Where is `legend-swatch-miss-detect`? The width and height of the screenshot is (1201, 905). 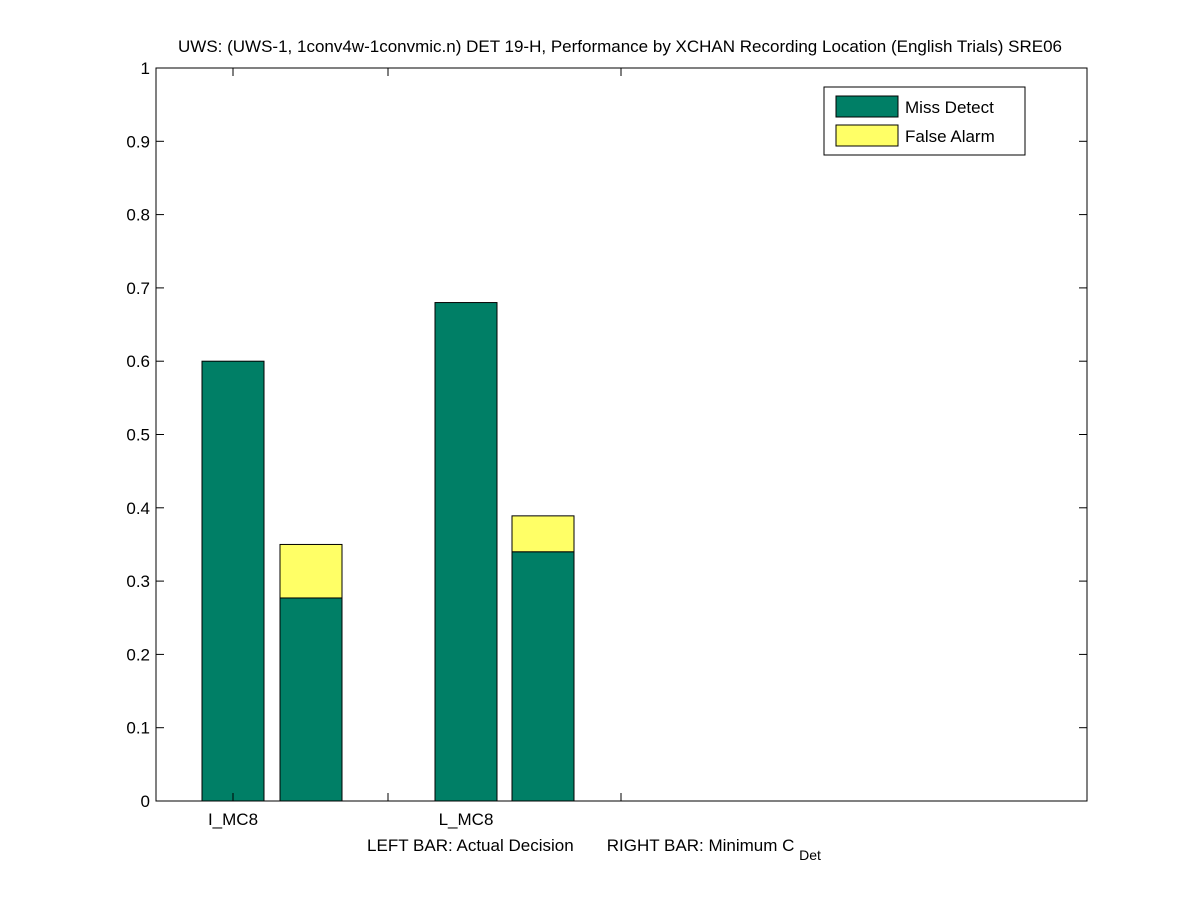
legend-swatch-miss-detect is located at coordinates (867, 106).